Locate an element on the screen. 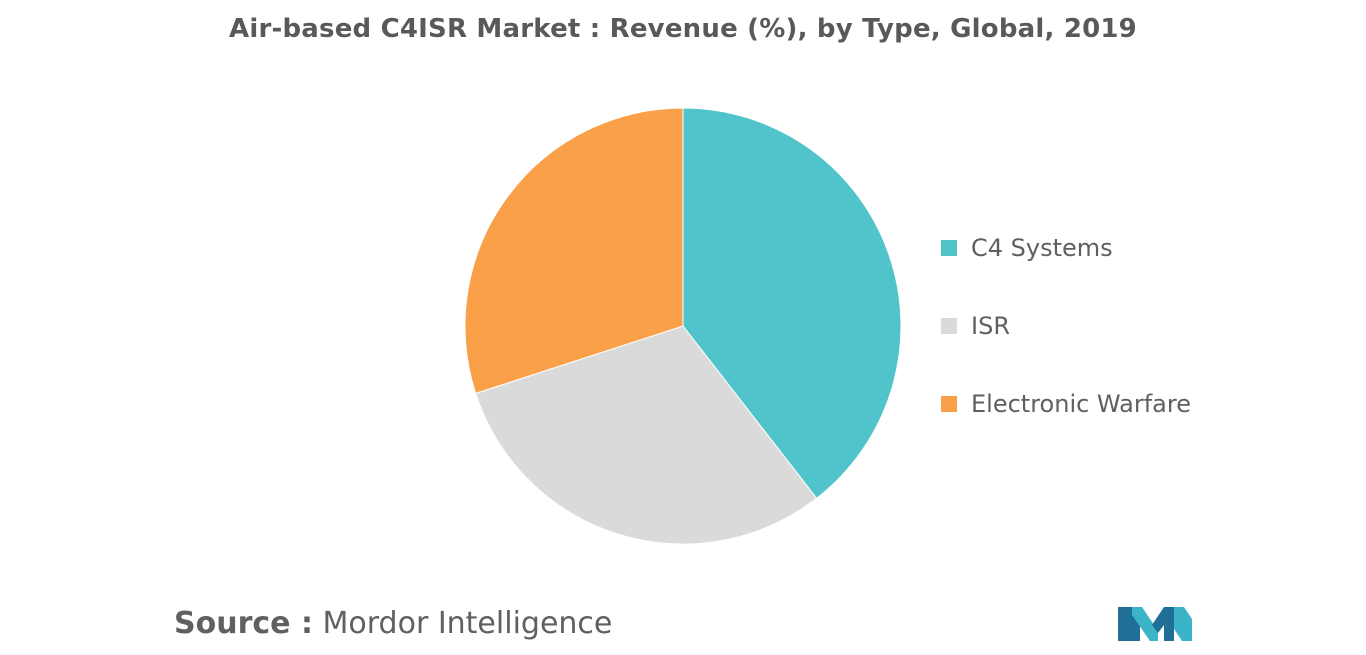 The height and width of the screenshot is (655, 1366). legend-item-c4-systems: C4 Systems is located at coordinates (1101, 248).